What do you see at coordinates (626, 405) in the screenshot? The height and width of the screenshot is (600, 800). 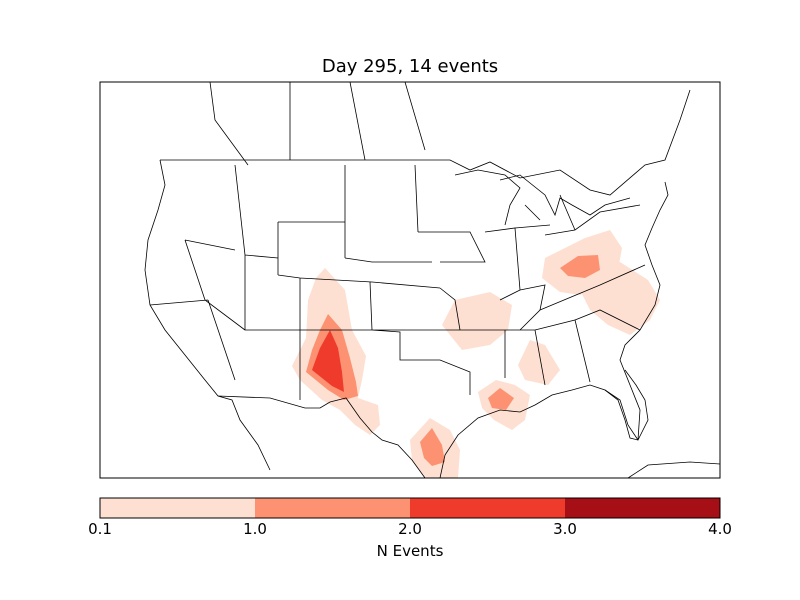 I see `florida` at bounding box center [626, 405].